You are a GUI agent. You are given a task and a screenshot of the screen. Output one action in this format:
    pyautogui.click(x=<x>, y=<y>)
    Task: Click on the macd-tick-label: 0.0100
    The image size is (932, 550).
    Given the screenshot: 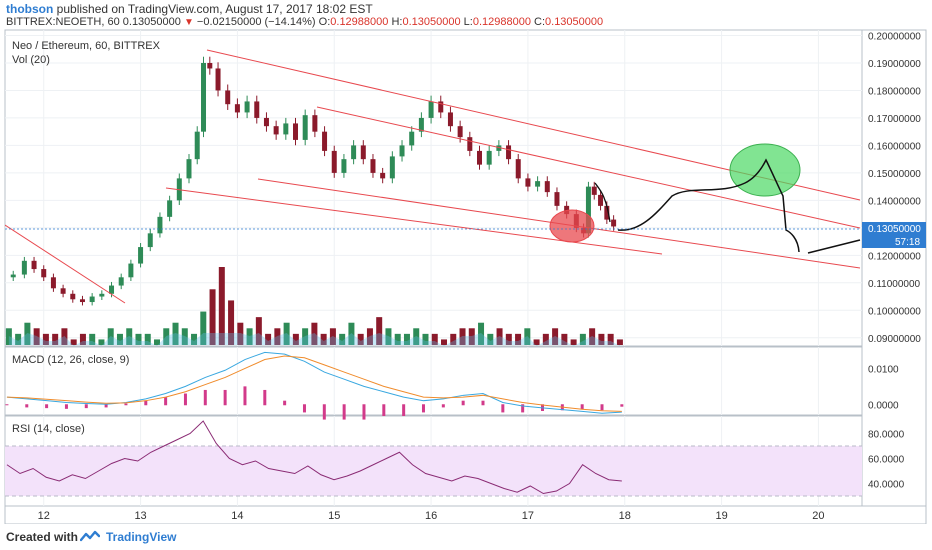 What is the action you would take?
    pyautogui.click(x=883, y=369)
    